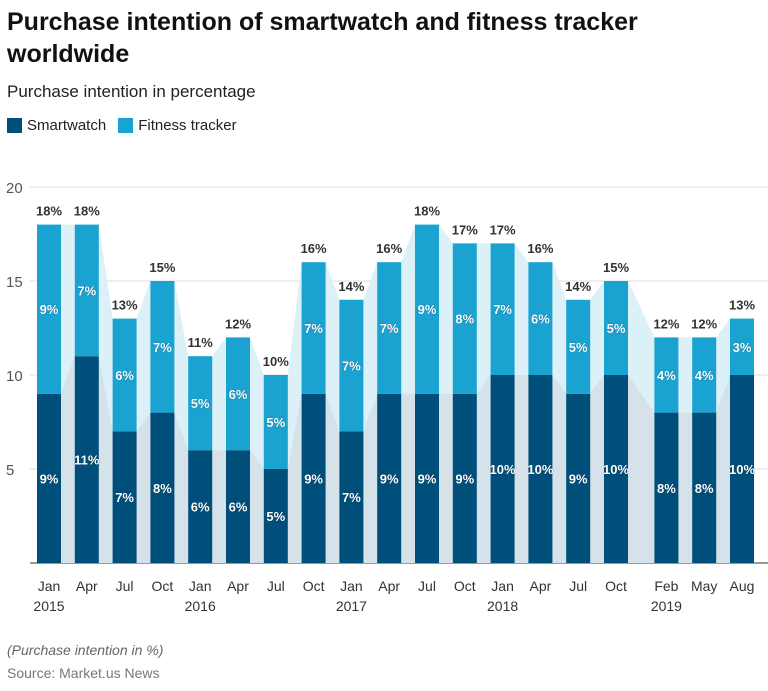  What do you see at coordinates (125, 305) in the screenshot?
I see `data-label-total: 13%` at bounding box center [125, 305].